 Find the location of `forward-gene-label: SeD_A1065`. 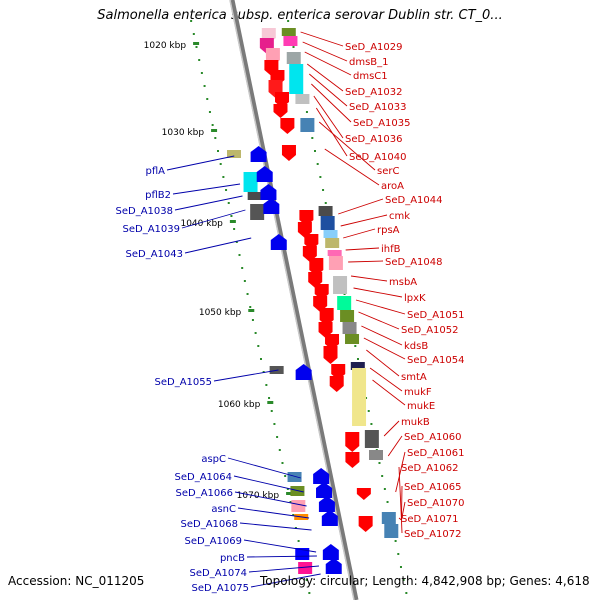

forward-gene-label: SeD_A1065 is located at coordinates (433, 487).